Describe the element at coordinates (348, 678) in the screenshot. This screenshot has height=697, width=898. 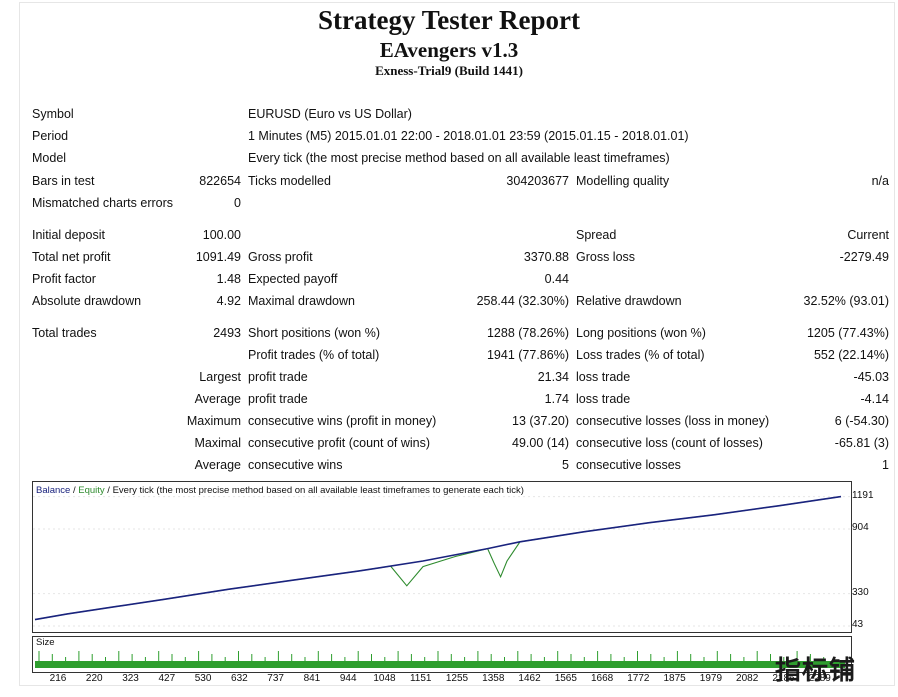
I see `x-tick-label: 944` at that location.